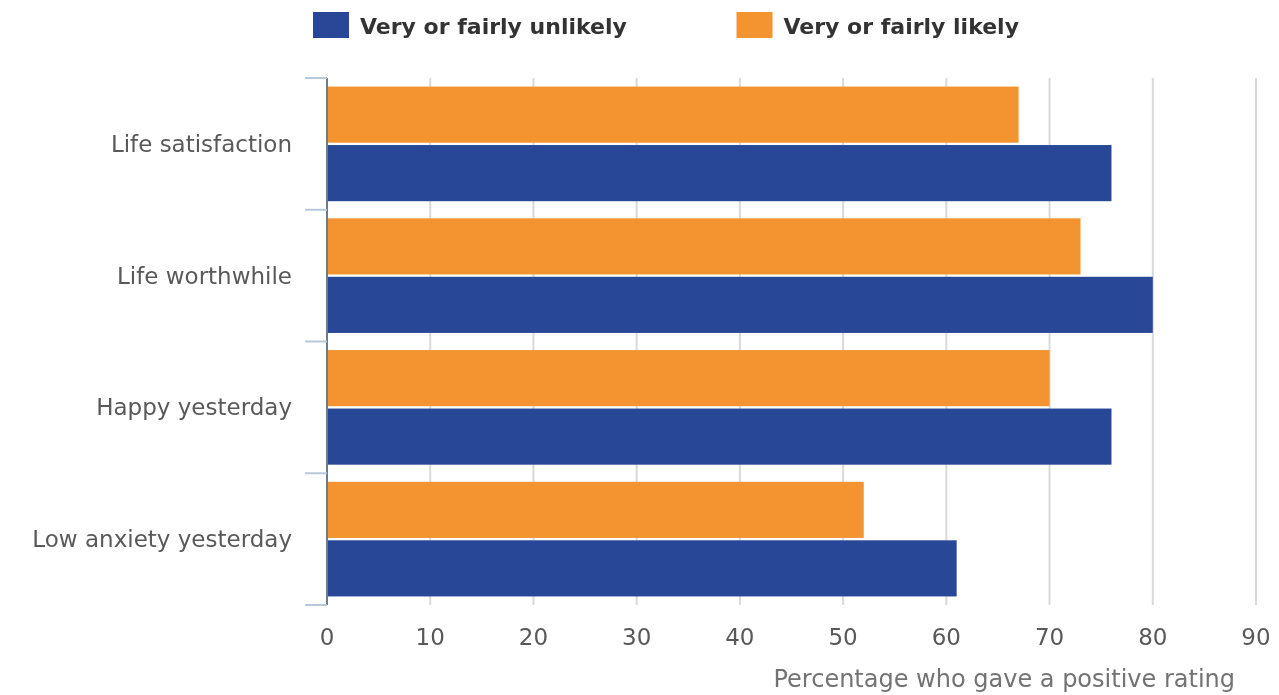 This screenshot has width=1279, height=695. I want to click on x-tick-label: 30, so click(637, 637).